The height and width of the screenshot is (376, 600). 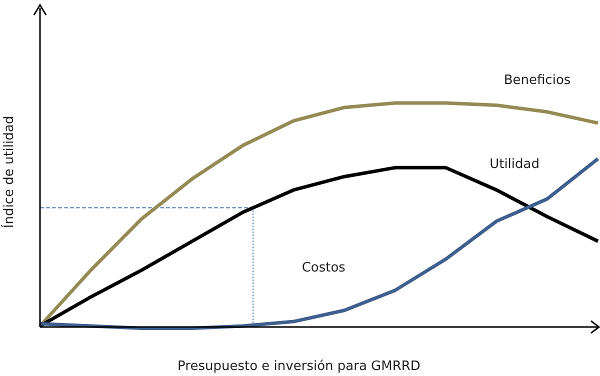 I want to click on series-label: Beneficios, so click(x=537, y=80).